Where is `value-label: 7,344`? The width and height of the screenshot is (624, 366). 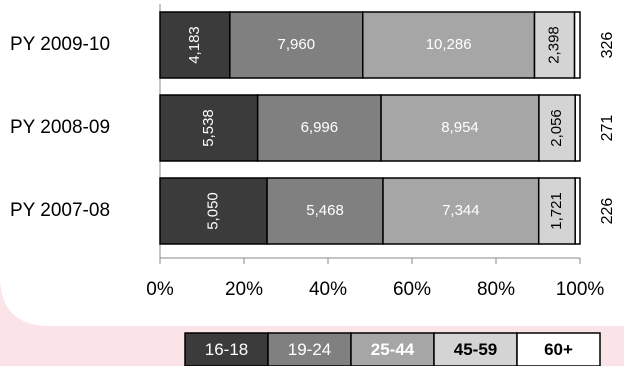
value-label: 7,344 is located at coordinates (461, 210).